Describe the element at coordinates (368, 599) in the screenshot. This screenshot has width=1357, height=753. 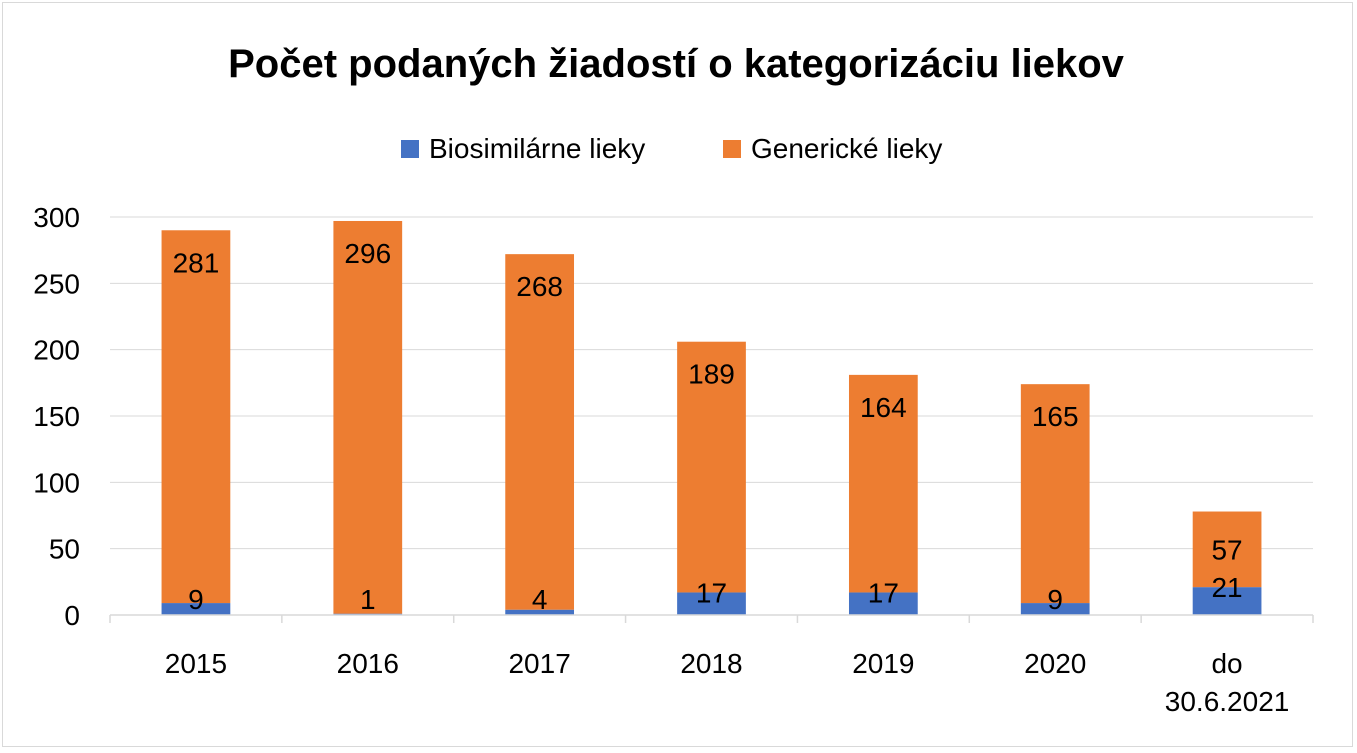
I see `data-label: 1` at that location.